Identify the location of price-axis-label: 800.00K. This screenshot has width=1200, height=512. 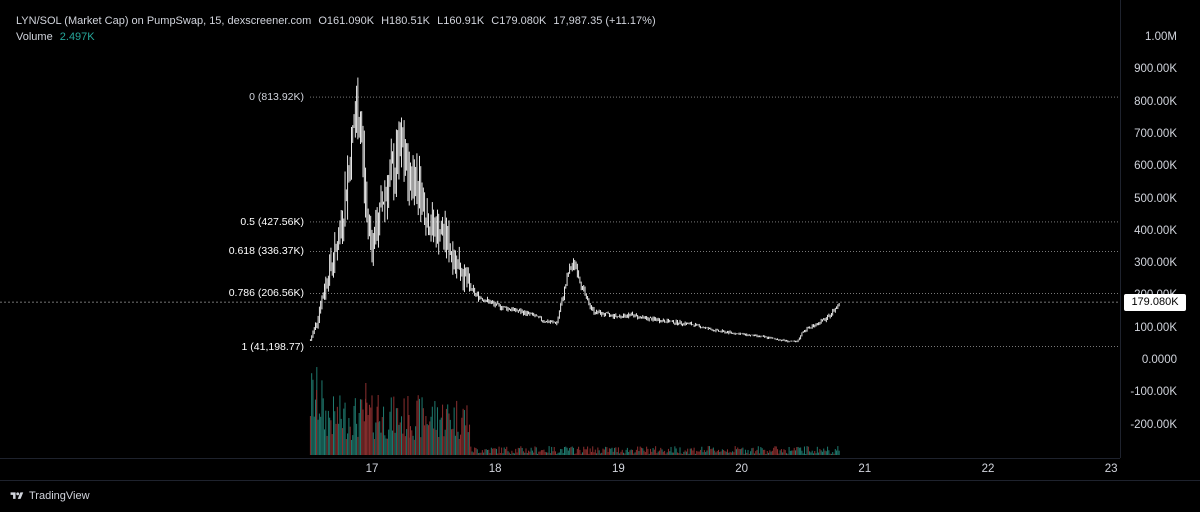
(1155, 101).